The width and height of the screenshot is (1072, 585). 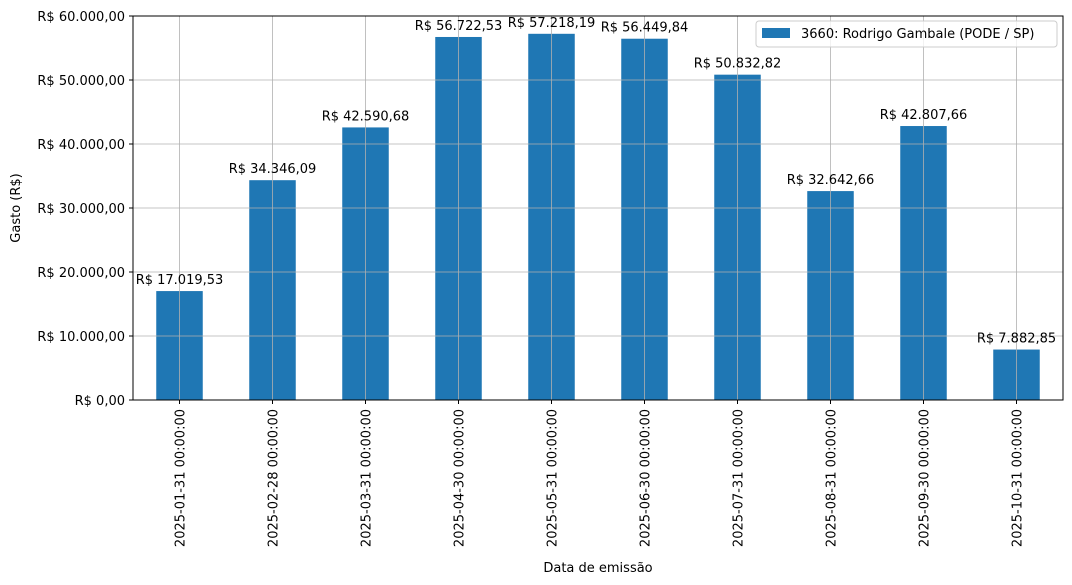 What do you see at coordinates (81, 337) in the screenshot?
I see `y-tick-label: R$ 10.000,00` at bounding box center [81, 337].